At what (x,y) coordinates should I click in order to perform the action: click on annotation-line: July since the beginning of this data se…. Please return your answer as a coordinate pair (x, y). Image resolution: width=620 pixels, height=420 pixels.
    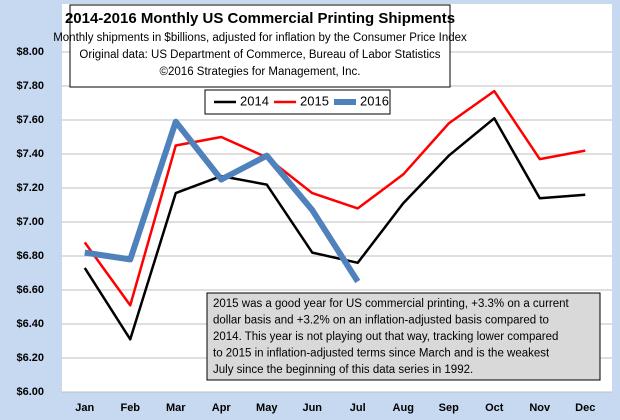
    Looking at the image, I should click on (343, 370).